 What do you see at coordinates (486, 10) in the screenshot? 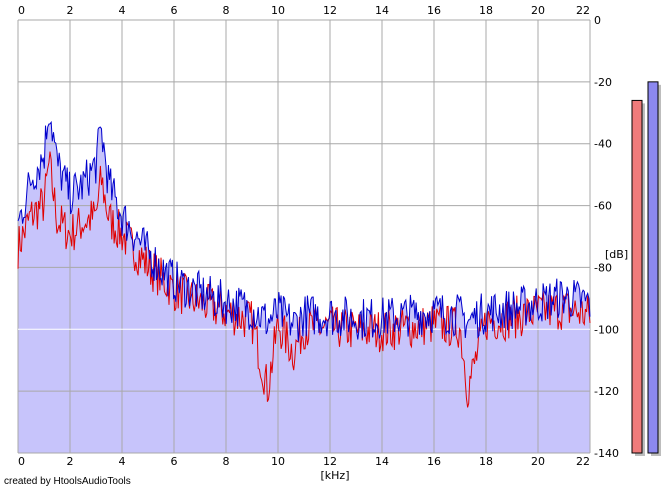
I see `x-tick-label-top: 18` at bounding box center [486, 10].